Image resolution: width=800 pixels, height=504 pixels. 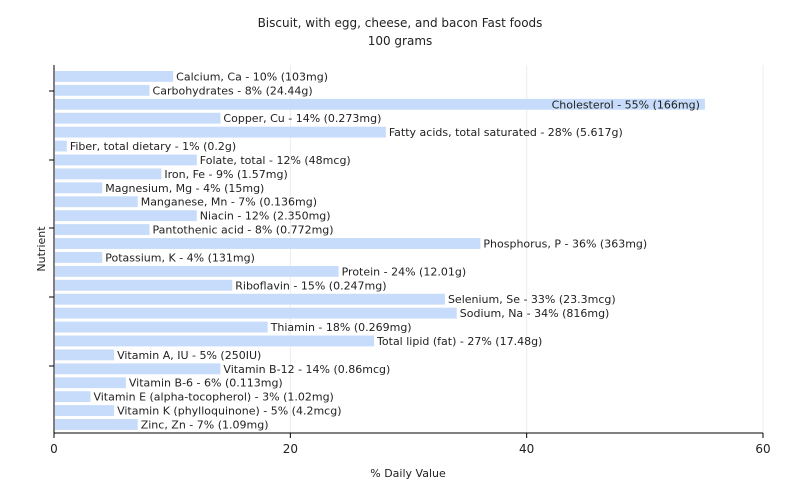 I want to click on bar-label: Vitamin A, IU - 5% (250IU), so click(x=189, y=355).